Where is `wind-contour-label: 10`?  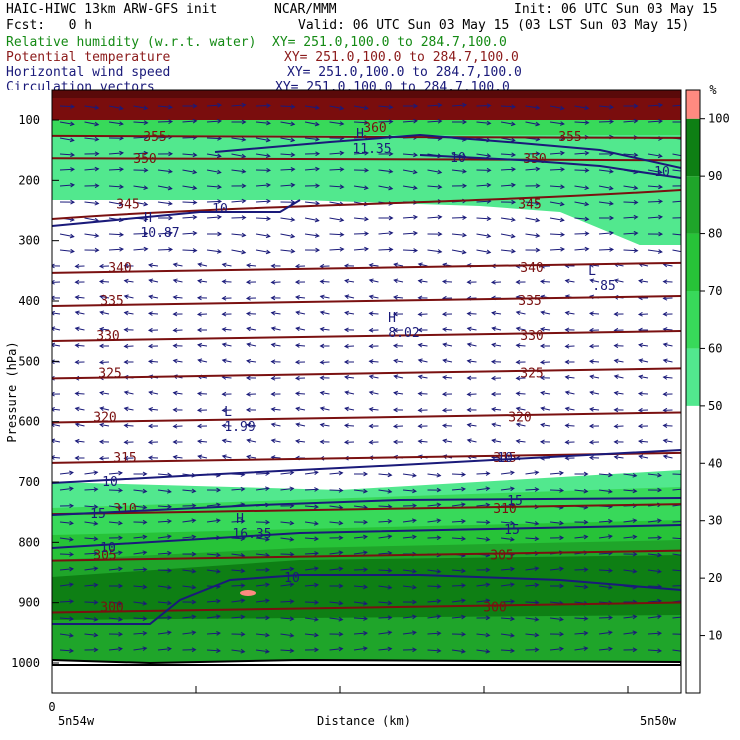
wind-contour-label: 10 is located at coordinates (220, 209).